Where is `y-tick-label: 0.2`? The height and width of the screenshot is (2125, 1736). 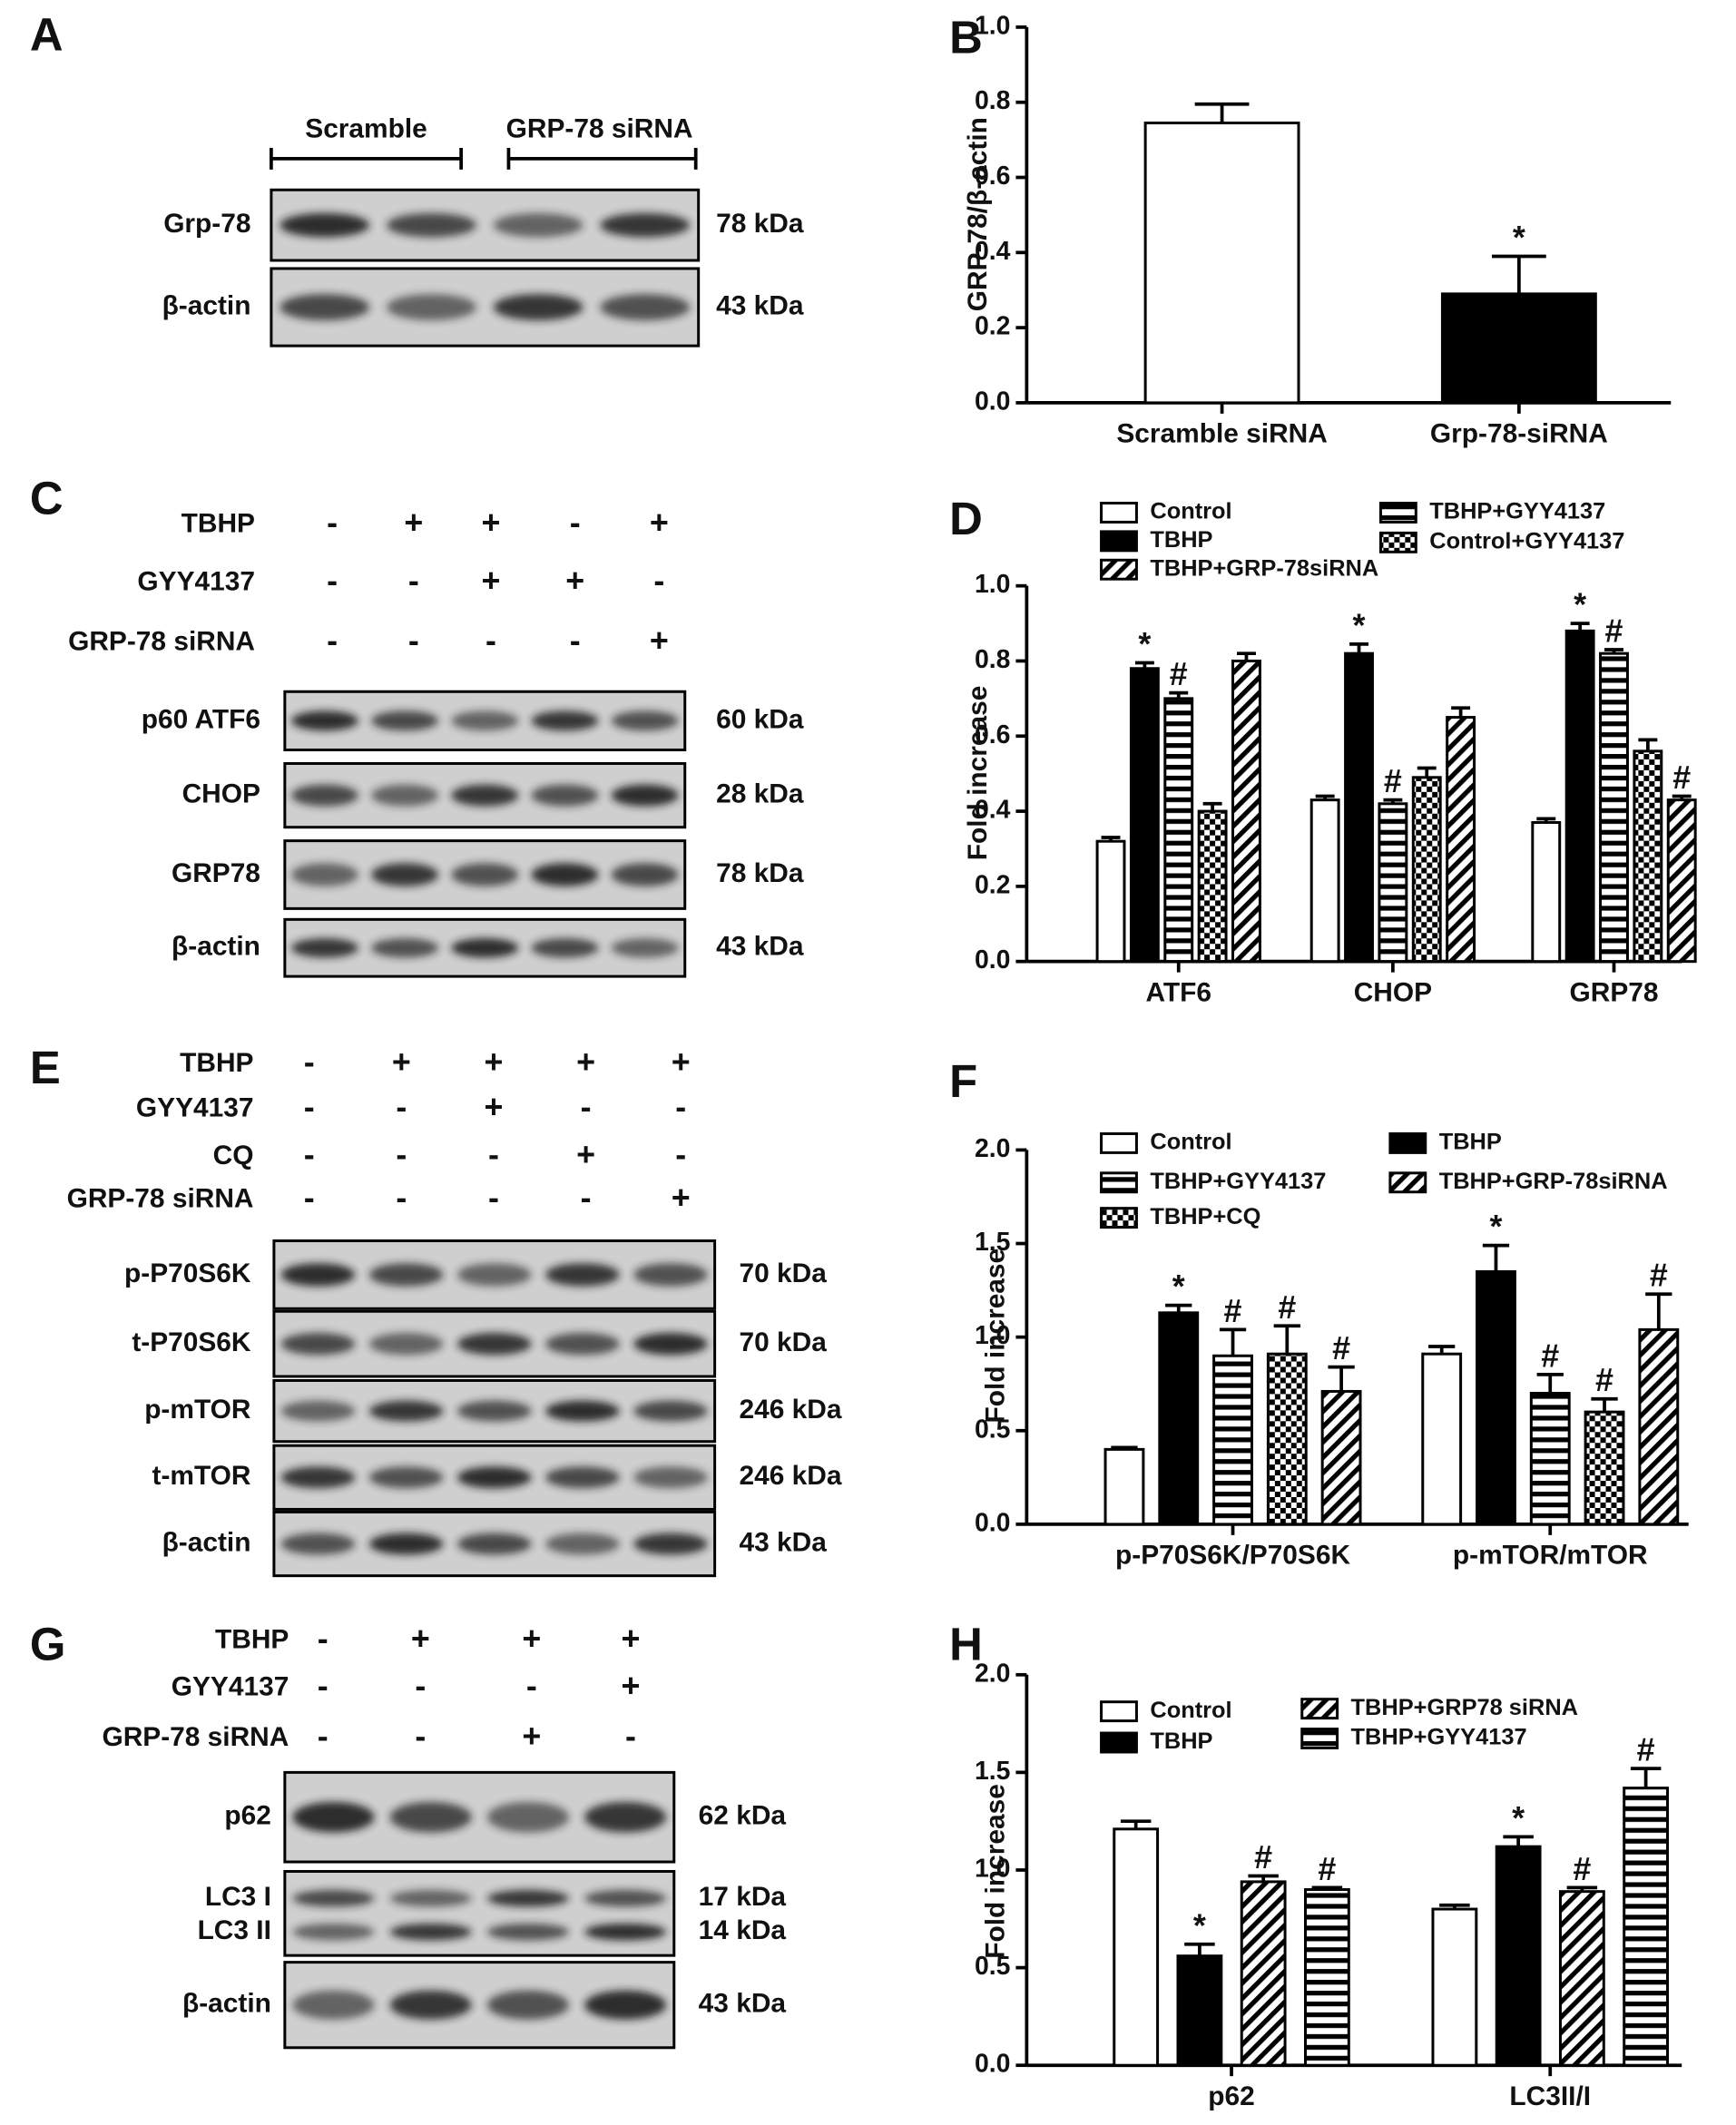 y-tick-label: 0.2 is located at coordinates (992, 326).